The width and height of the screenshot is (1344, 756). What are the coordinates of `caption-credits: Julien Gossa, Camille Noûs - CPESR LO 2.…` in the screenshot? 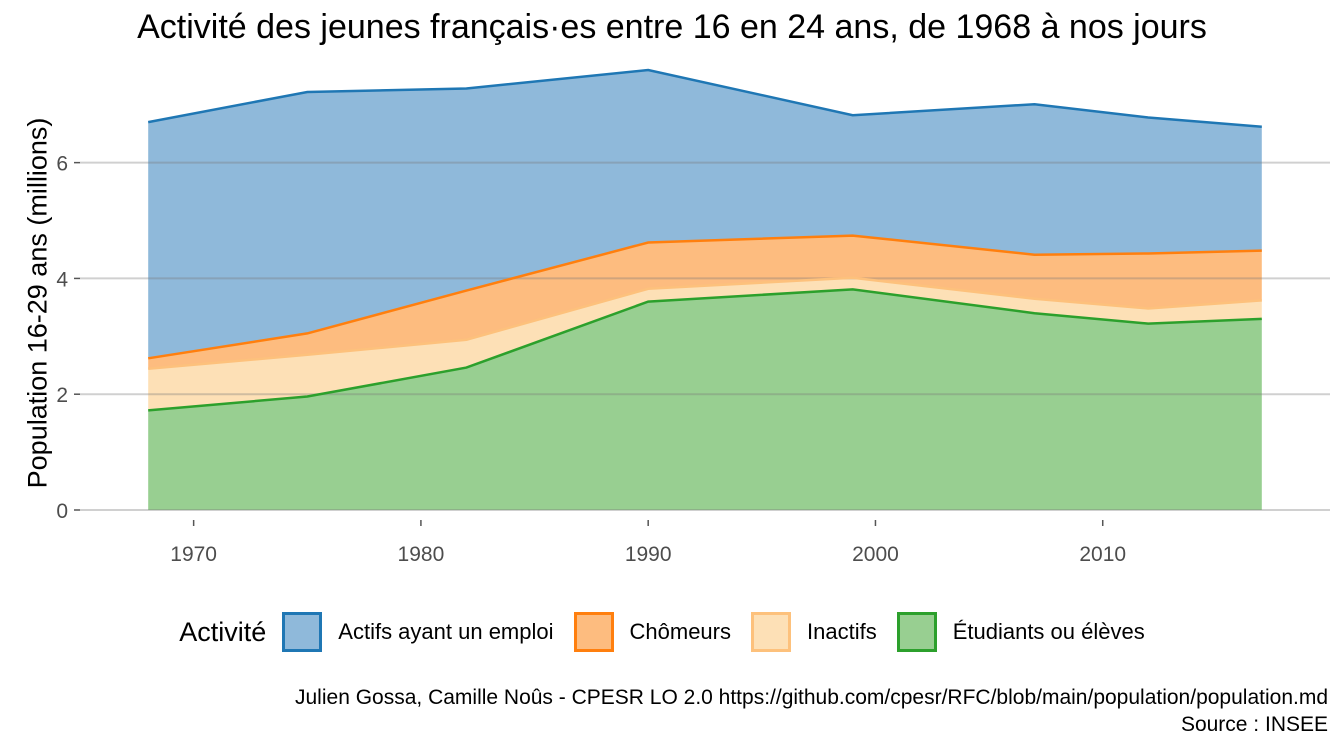 It's located at (811, 697).